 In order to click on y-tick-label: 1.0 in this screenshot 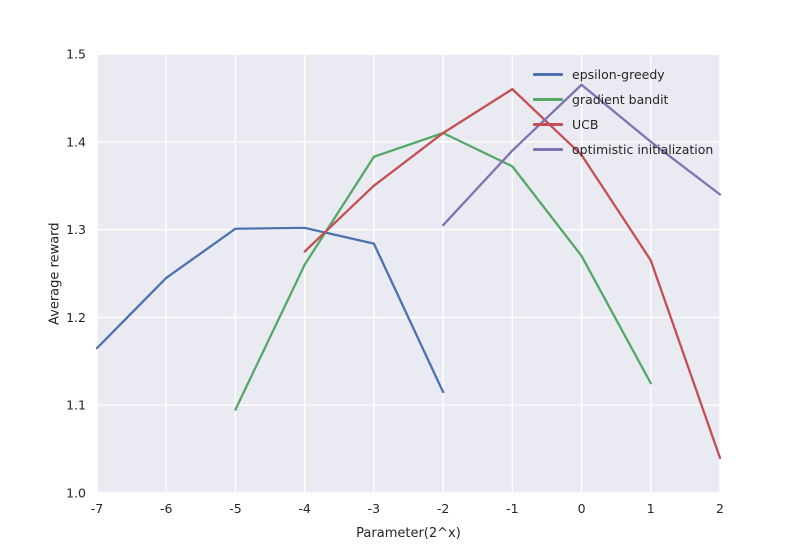, I will do `click(76, 493)`.